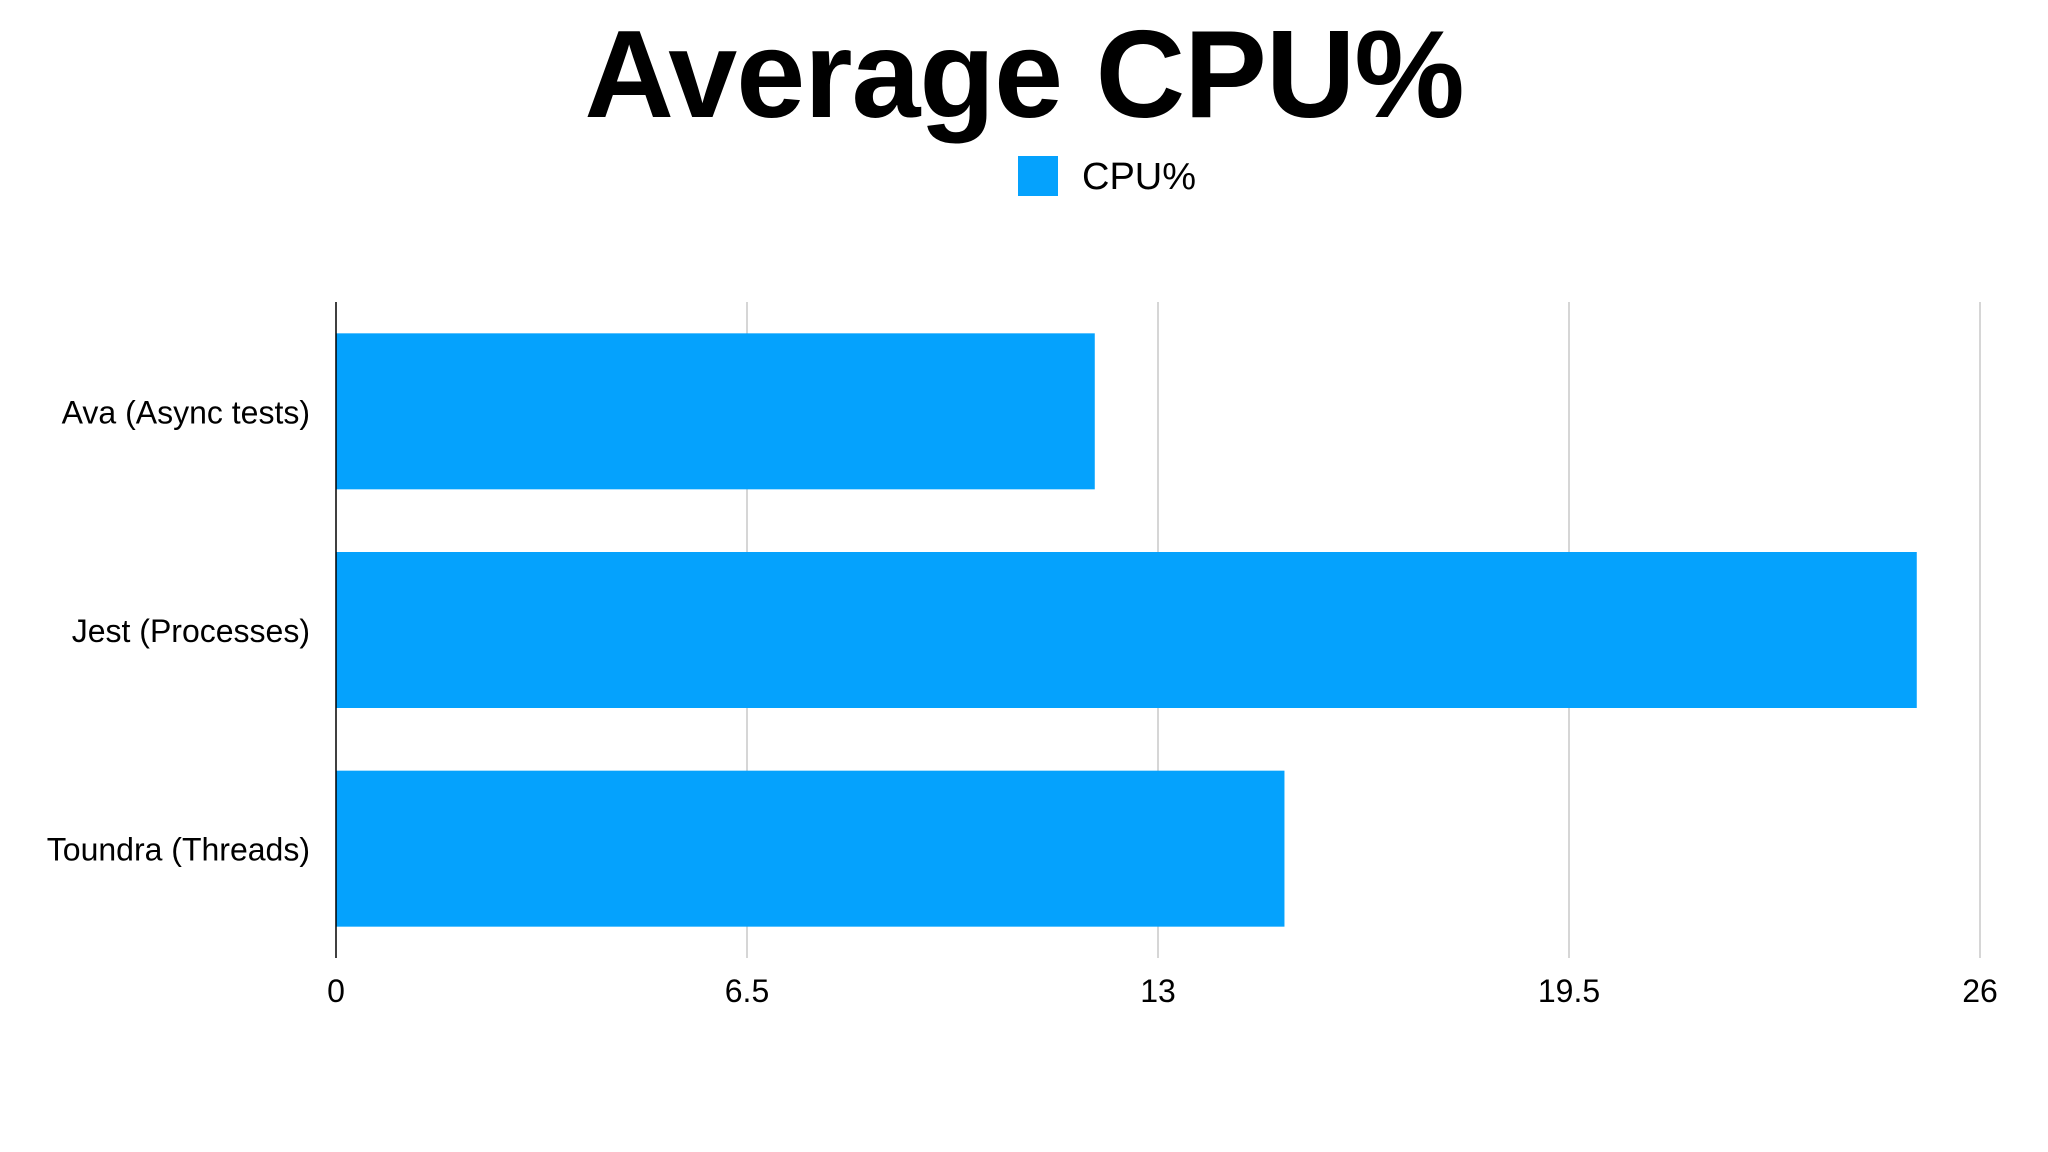  What do you see at coordinates (191, 631) in the screenshot?
I see `y-category-label-1: Jest (Processes)` at bounding box center [191, 631].